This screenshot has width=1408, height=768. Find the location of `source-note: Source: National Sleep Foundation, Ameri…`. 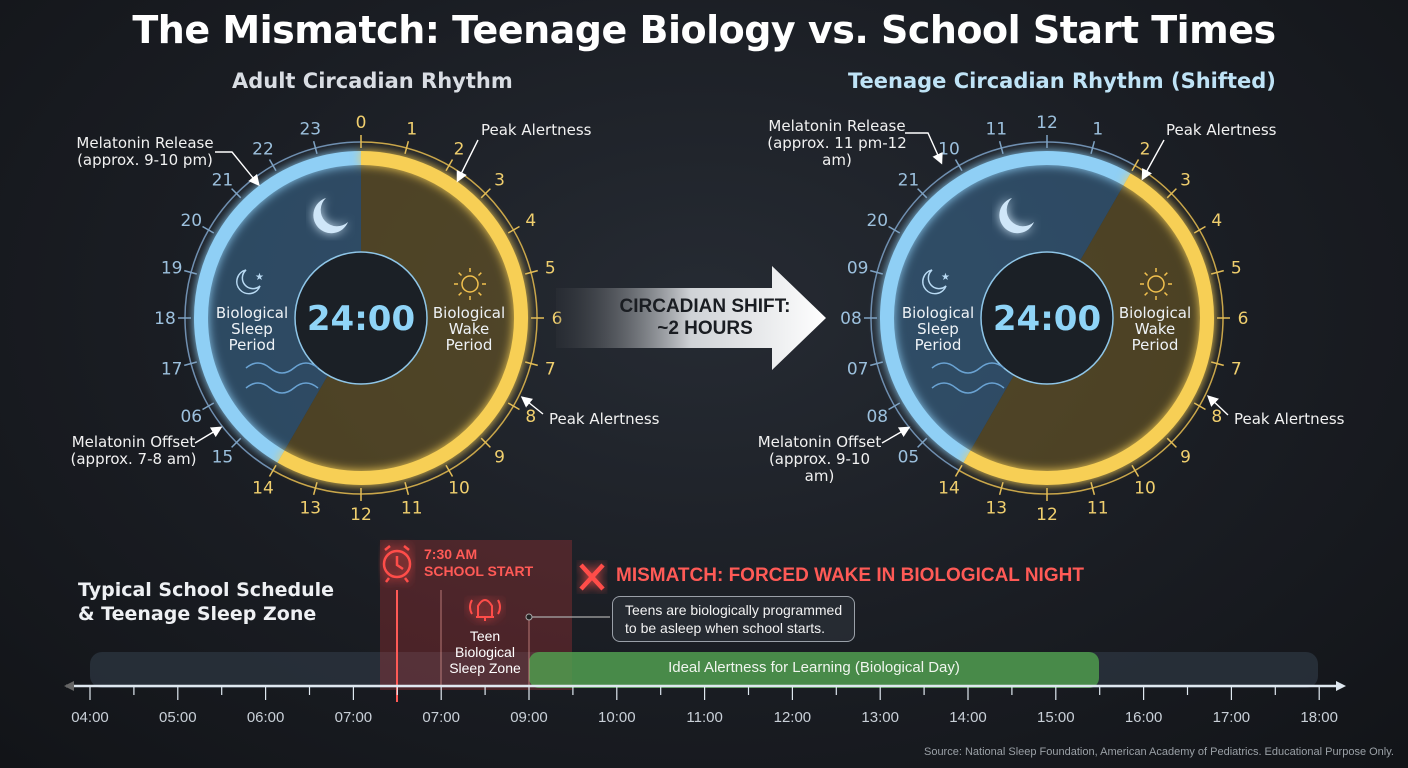

source-note: Source: National Sleep Foundation, Ameri… is located at coordinates (1158, 752).